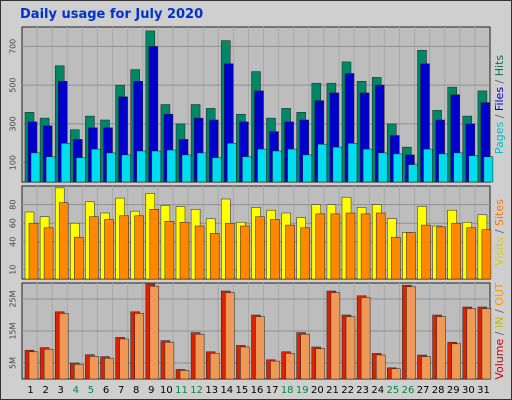 The width and height of the screenshot is (512, 400). I want to click on day-label-8: 8, so click(136, 390).